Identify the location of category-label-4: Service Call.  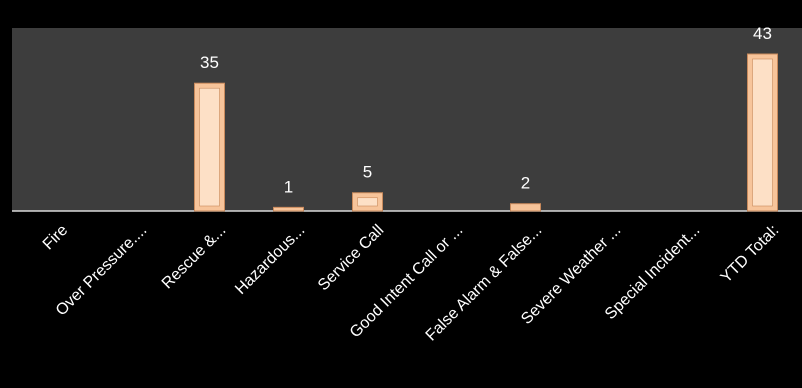
(351, 258).